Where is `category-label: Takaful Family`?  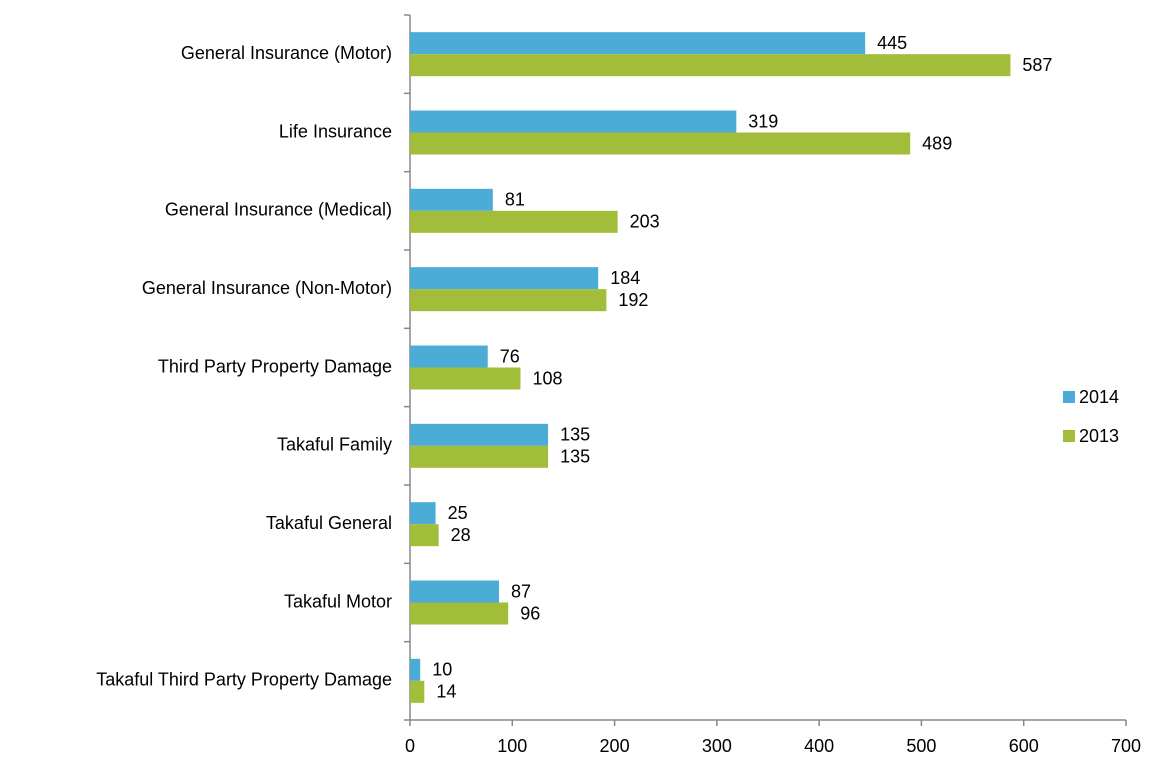
category-label: Takaful Family is located at coordinates (334, 445).